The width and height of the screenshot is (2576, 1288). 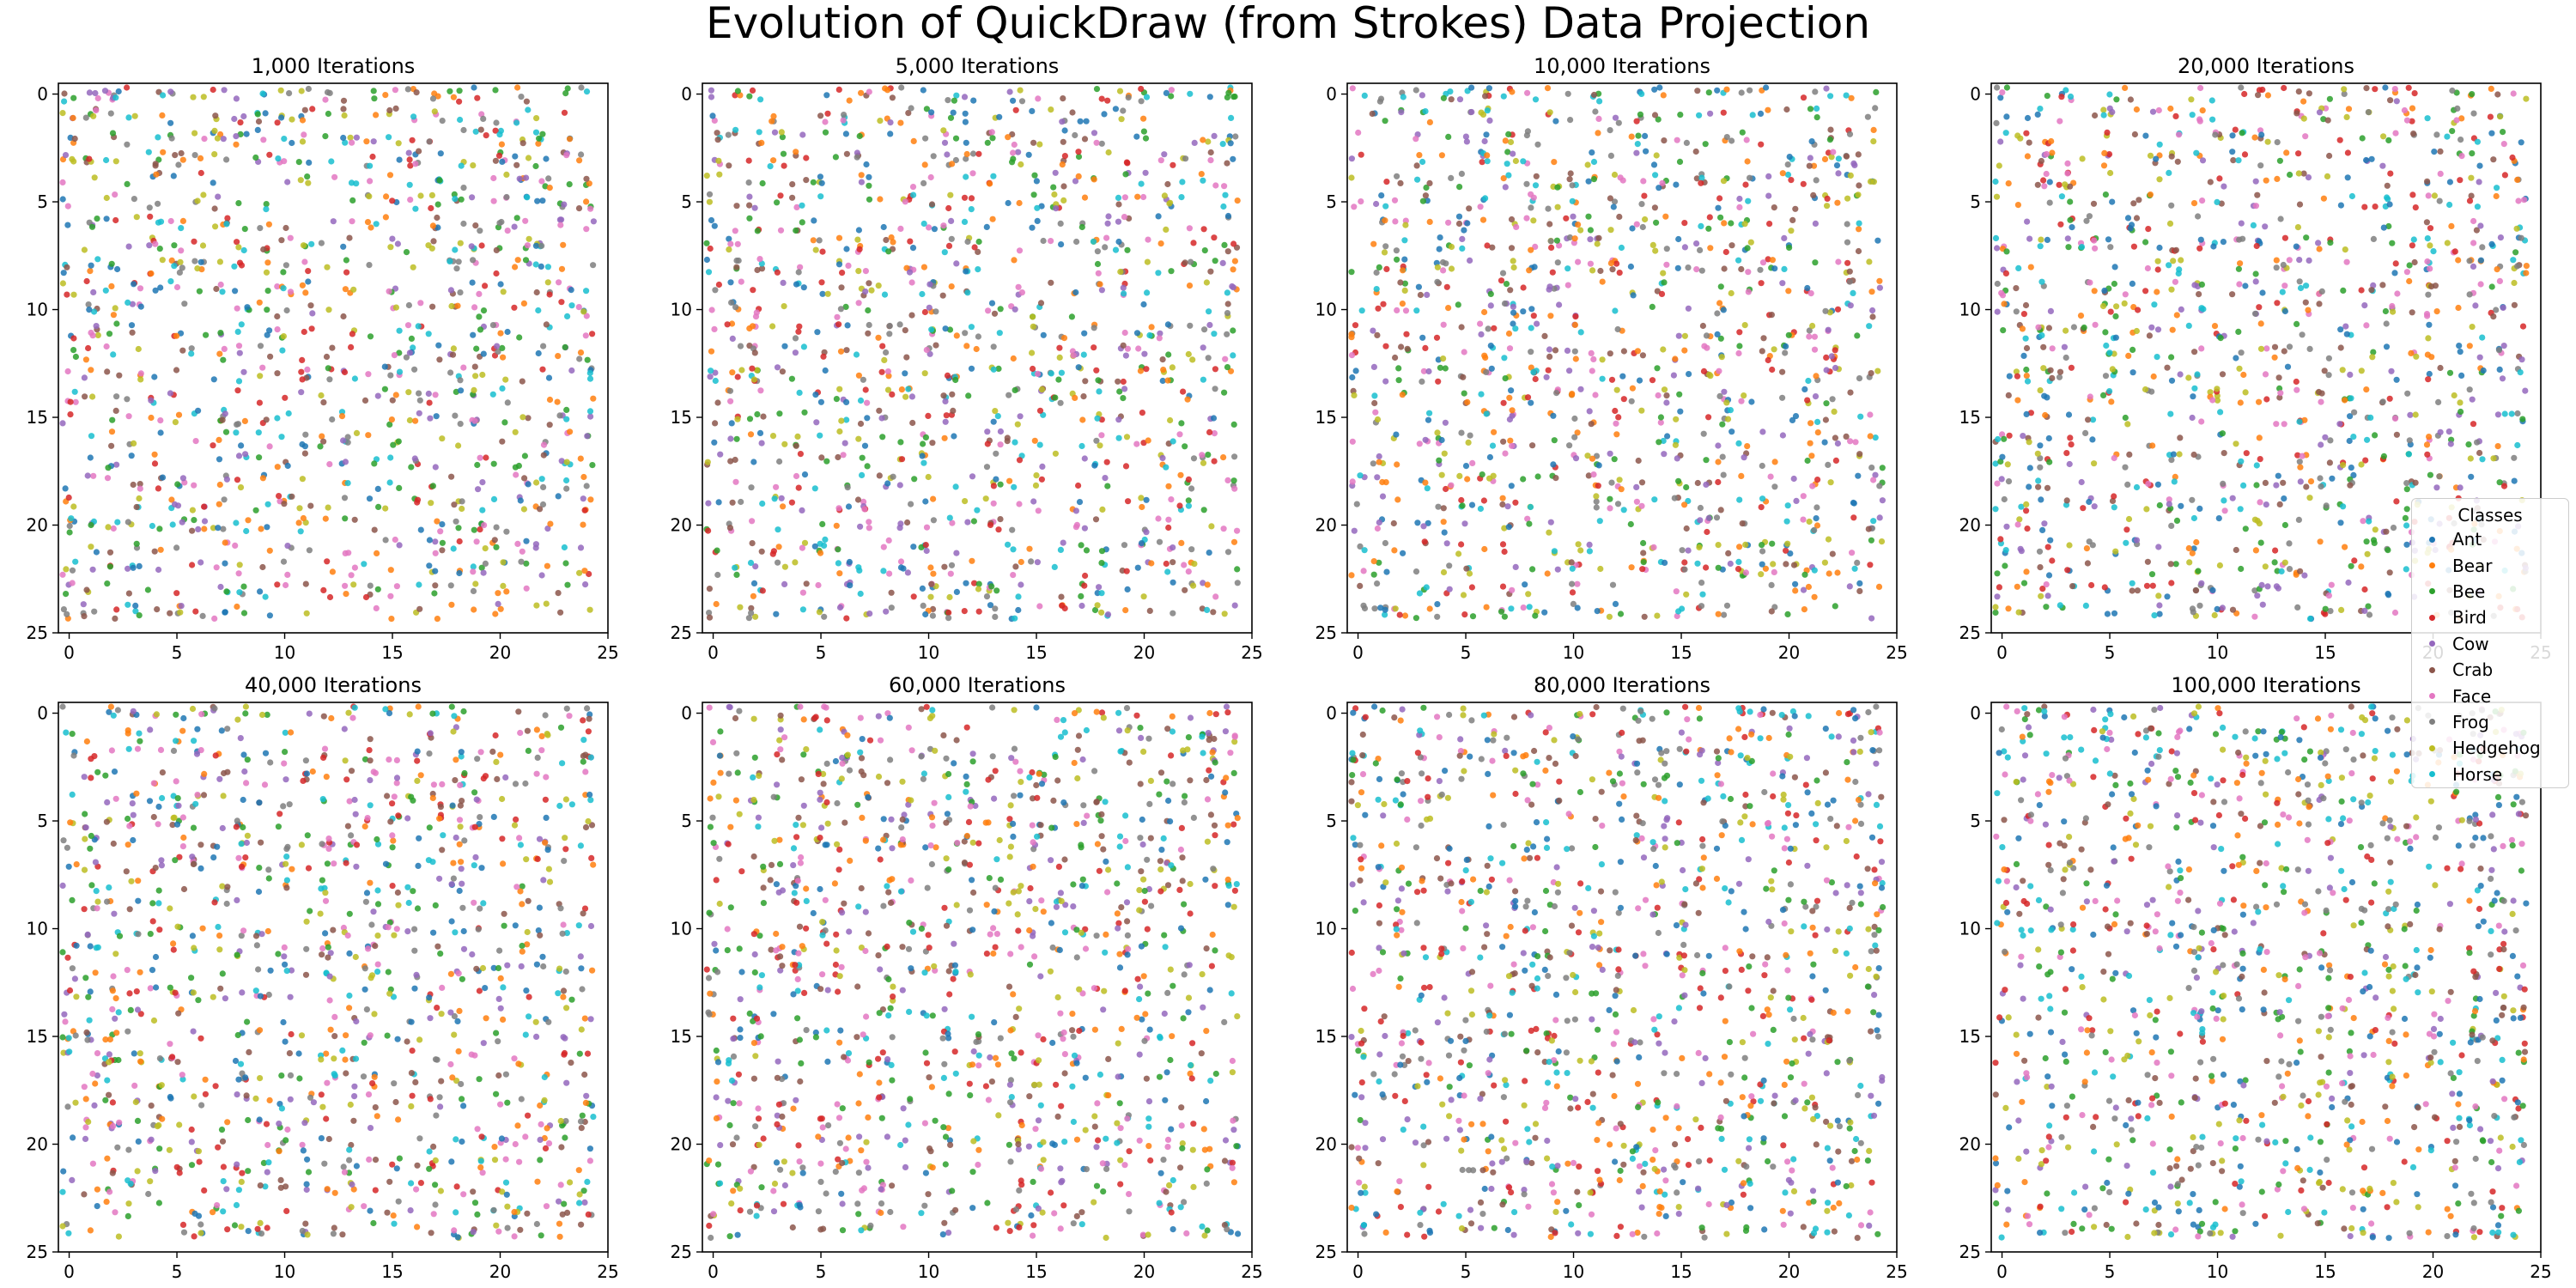 What do you see at coordinates (1251, 652) in the screenshot?
I see `x-tick-label: 25` at bounding box center [1251, 652].